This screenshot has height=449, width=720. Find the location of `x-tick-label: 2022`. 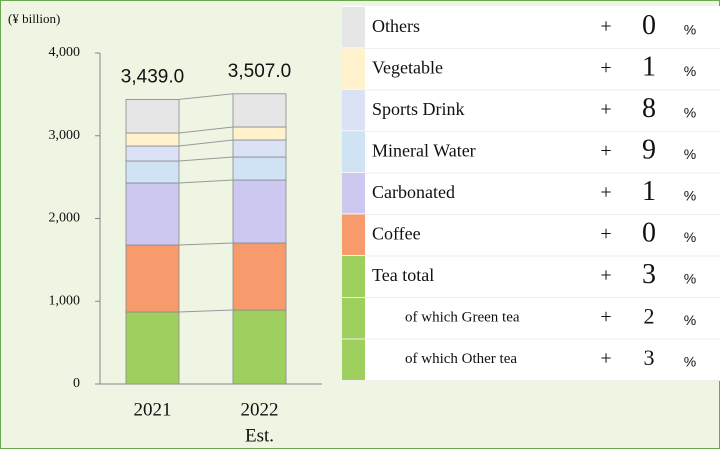

x-tick-label: 2022 is located at coordinates (260, 409).